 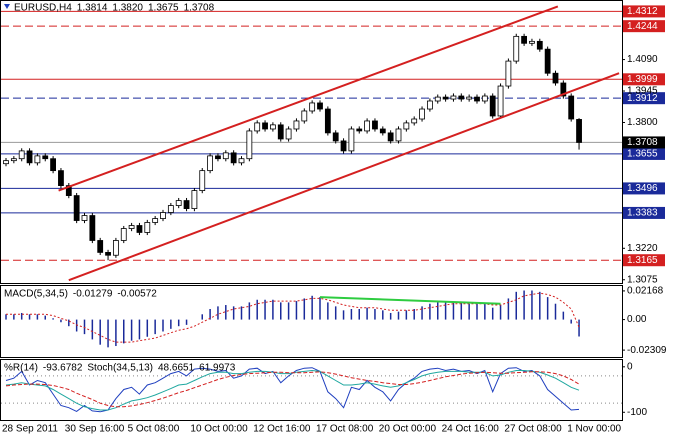 I want to click on level-label: 1.3912, so click(x=642, y=98).